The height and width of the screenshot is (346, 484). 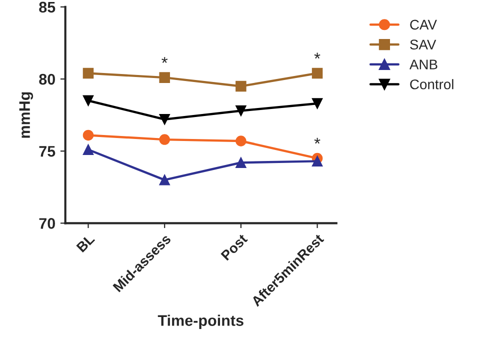 What do you see at coordinates (47, 79) in the screenshot?
I see `y-tick-label: 80` at bounding box center [47, 79].